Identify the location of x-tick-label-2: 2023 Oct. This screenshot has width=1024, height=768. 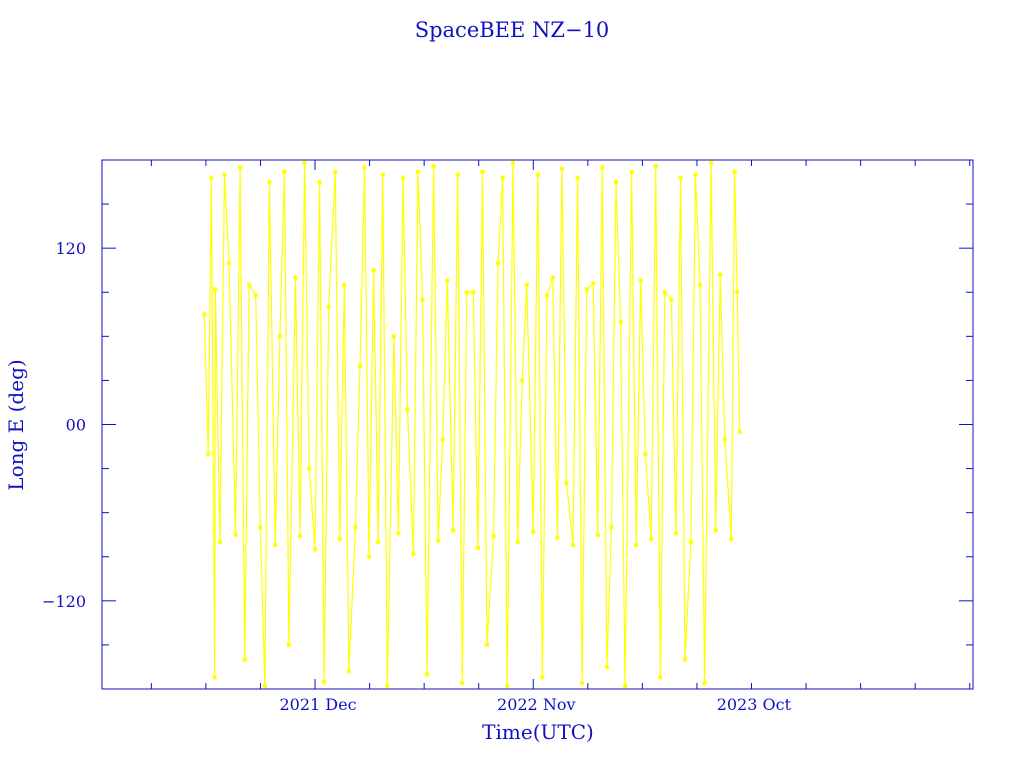
(754, 704).